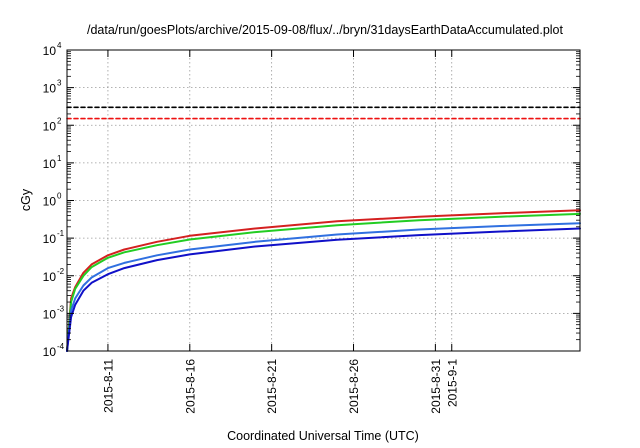  What do you see at coordinates (108, 386) in the screenshot?
I see `x-tick-label: 2015-8-11` at bounding box center [108, 386].